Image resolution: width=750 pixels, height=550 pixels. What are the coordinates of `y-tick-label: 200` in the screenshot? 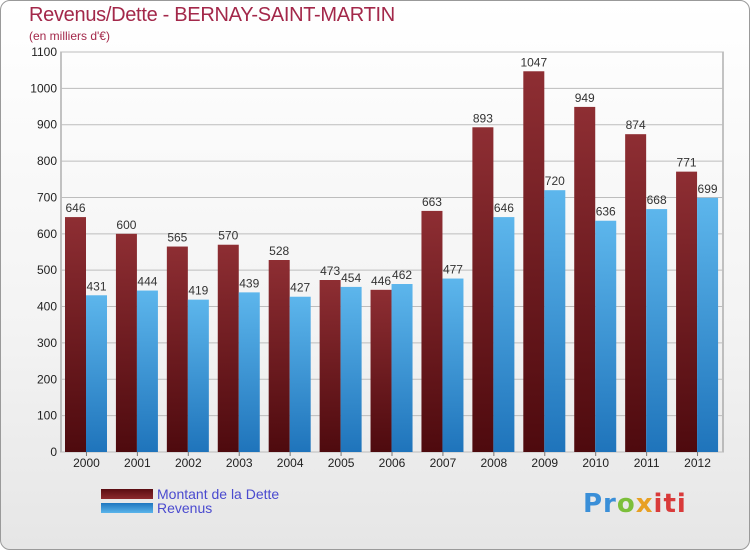 It's located at (47, 379).